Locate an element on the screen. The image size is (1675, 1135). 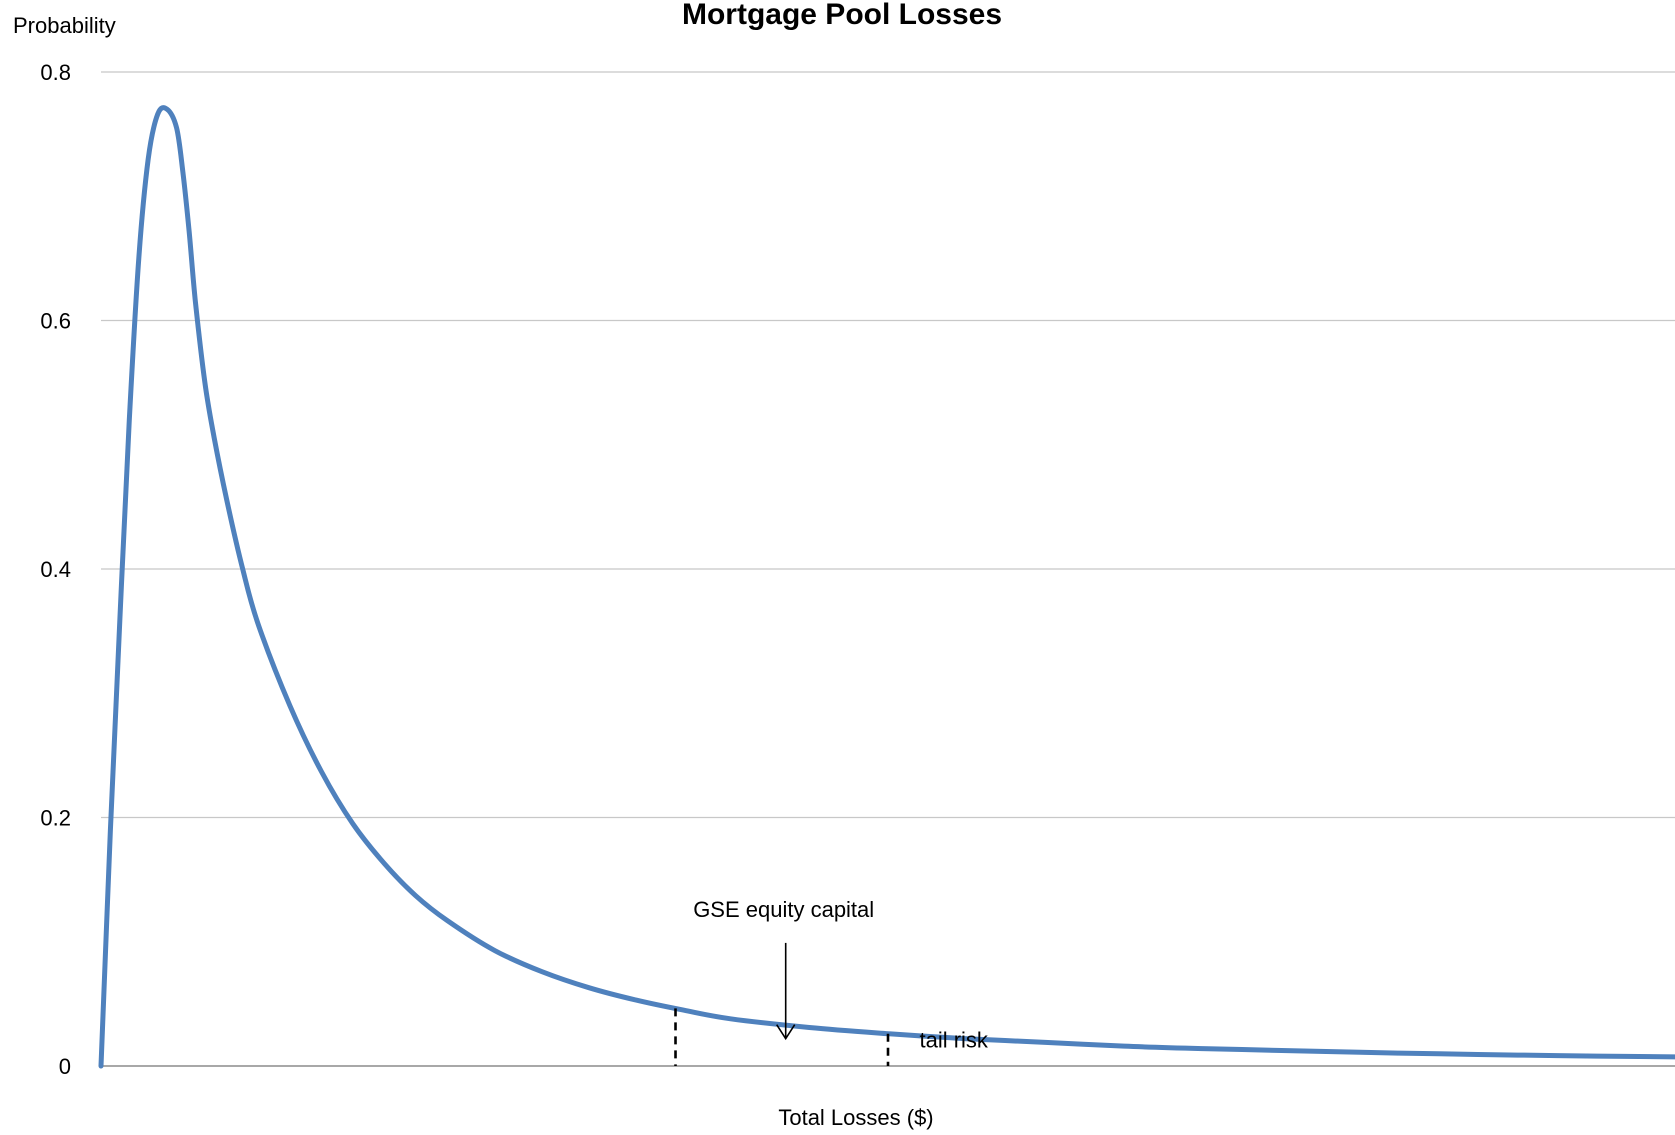
chart-title: Mortgage Pool Losses is located at coordinates (842, 15).